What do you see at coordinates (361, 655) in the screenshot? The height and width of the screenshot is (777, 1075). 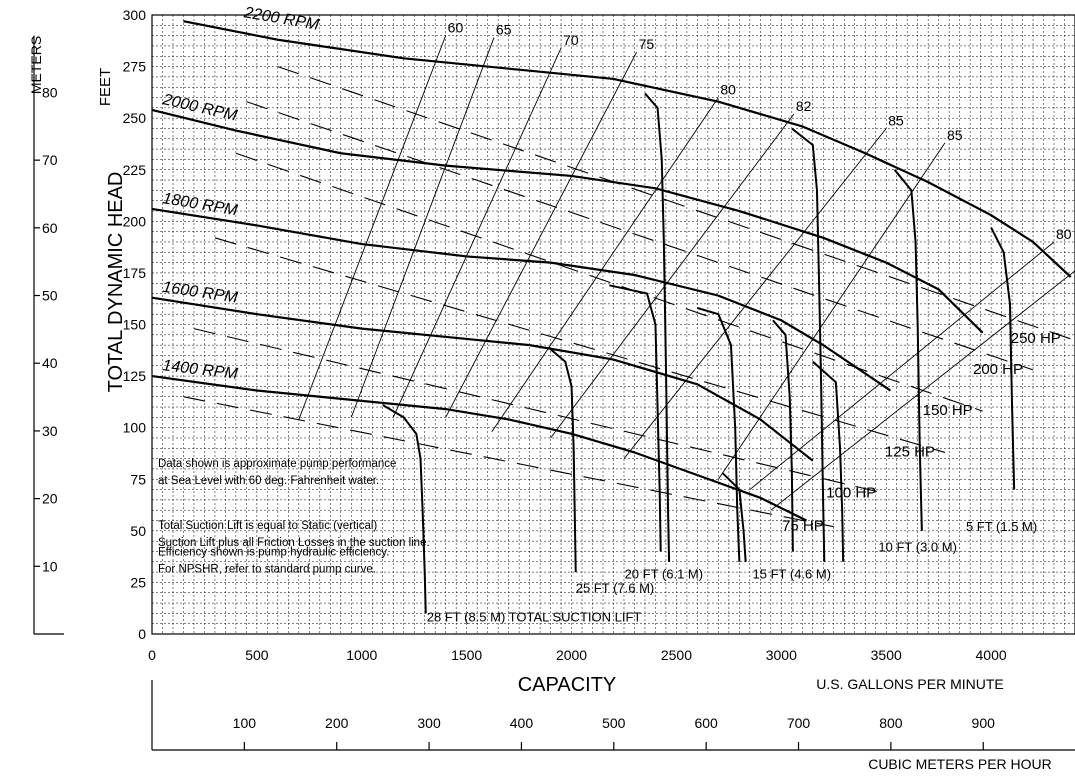 I see `x-tick-label: 1000` at bounding box center [361, 655].